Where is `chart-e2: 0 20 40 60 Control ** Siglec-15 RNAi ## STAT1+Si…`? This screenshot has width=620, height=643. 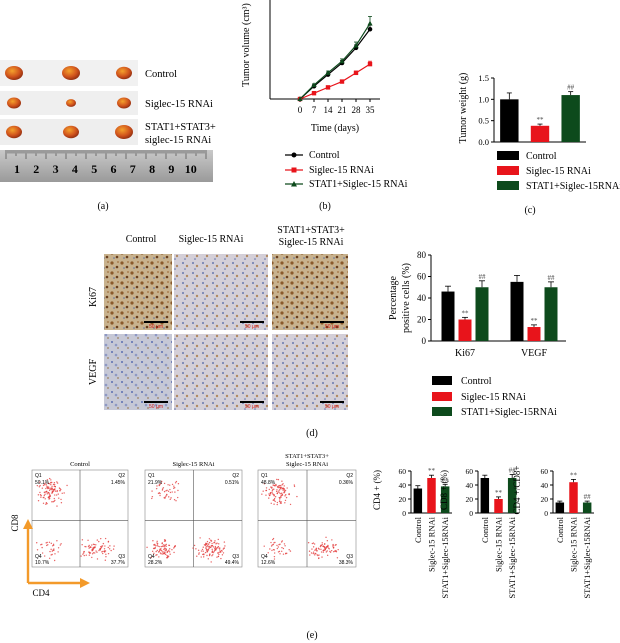 chart-e2: 0 20 40 60 Control ** Siglec-15 RNAi ## STAT1+Si… is located at coordinates (479, 533).